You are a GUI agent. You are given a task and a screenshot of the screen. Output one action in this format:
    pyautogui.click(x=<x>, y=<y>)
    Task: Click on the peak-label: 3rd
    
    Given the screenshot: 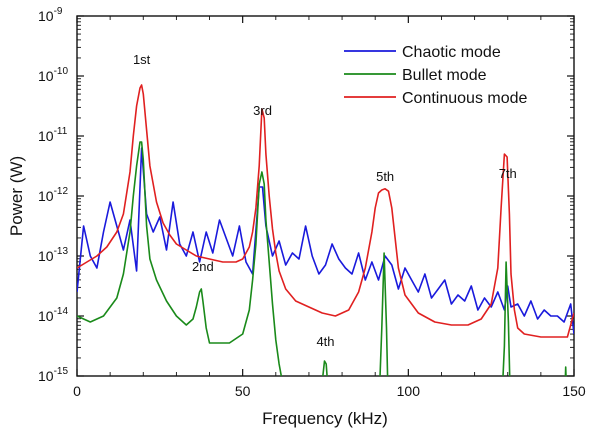 What is the action you would take?
    pyautogui.click(x=262, y=110)
    